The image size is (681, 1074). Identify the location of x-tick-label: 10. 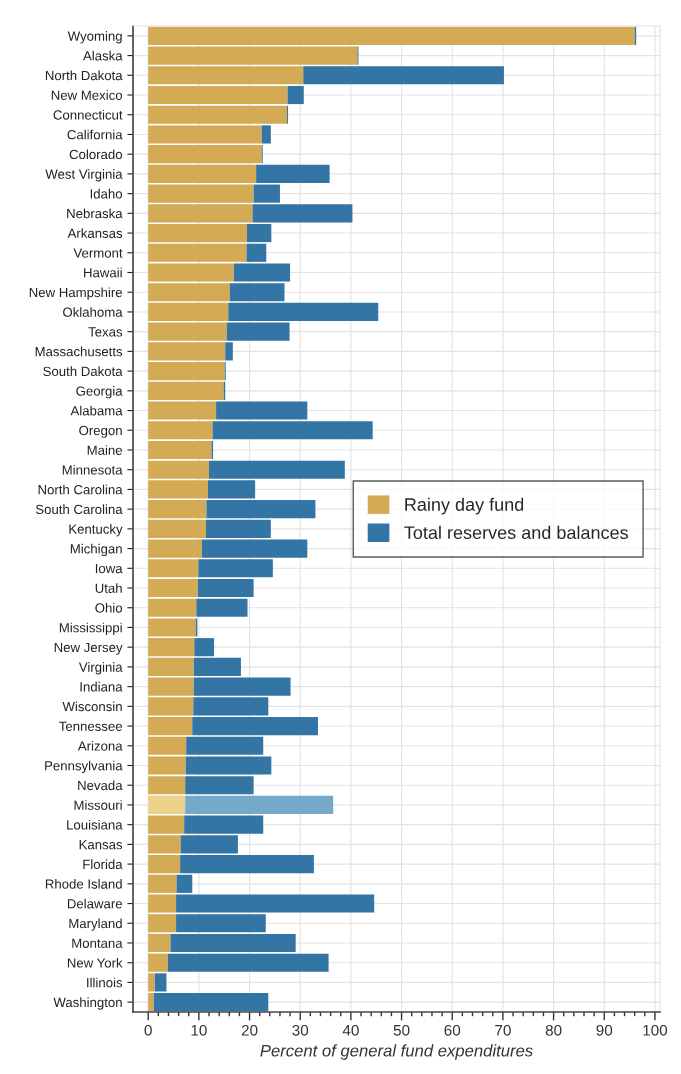
(199, 1030).